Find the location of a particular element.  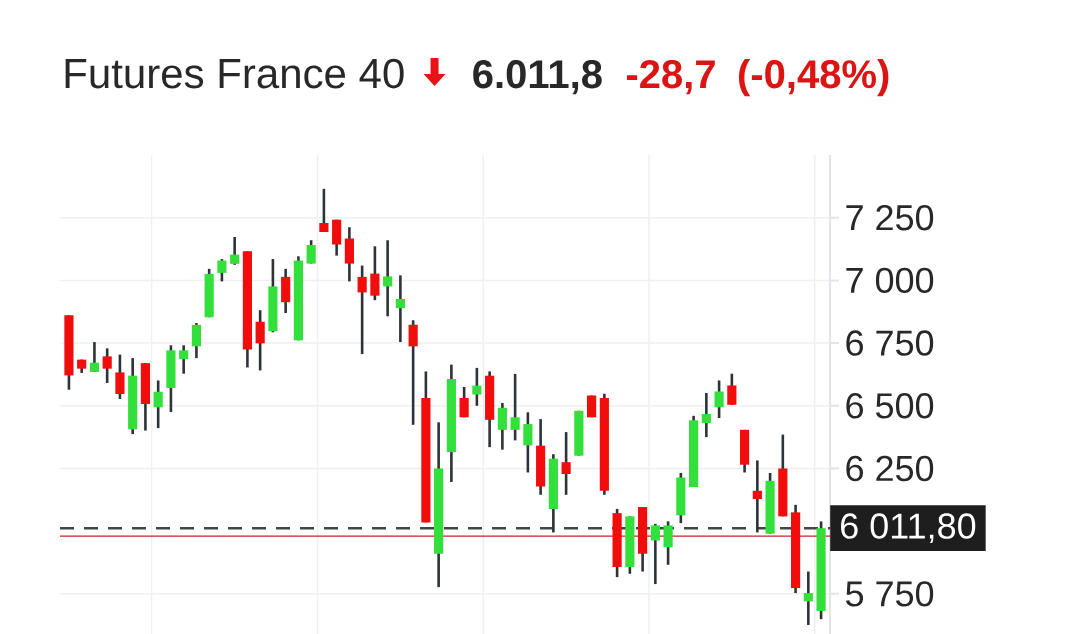

y-tick-label: 7 000 is located at coordinates (890, 280).